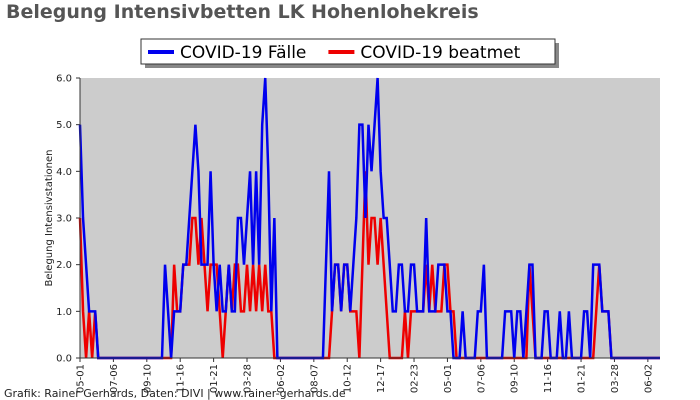  I want to click on y-tick-label: 0.0, so click(64, 359).